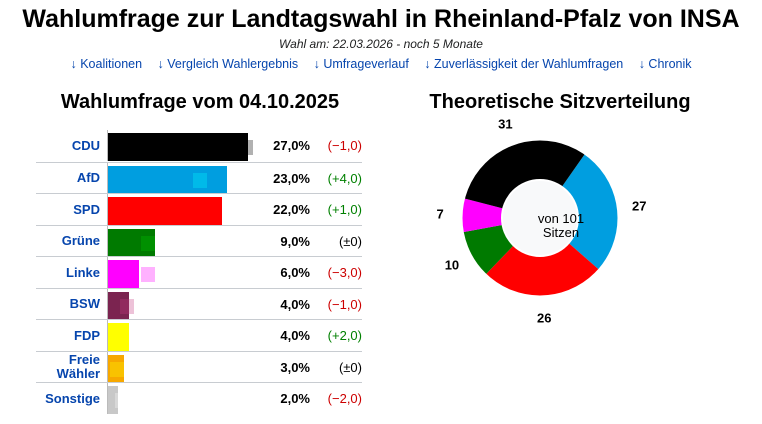 The width and height of the screenshot is (762, 424). I want to click on seat-count-label: 10, so click(452, 265).